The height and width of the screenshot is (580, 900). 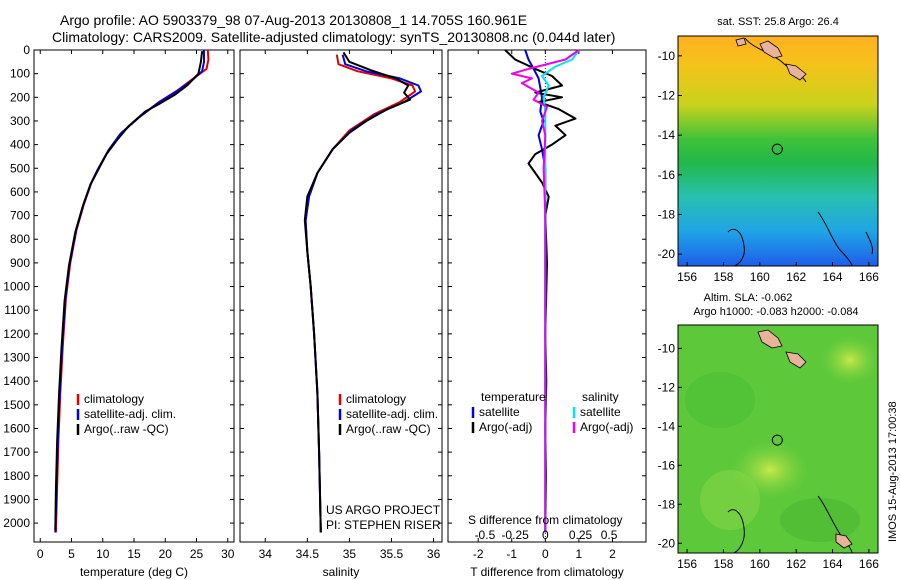 I want to click on y-tick-label: 400, so click(x=20, y=145).